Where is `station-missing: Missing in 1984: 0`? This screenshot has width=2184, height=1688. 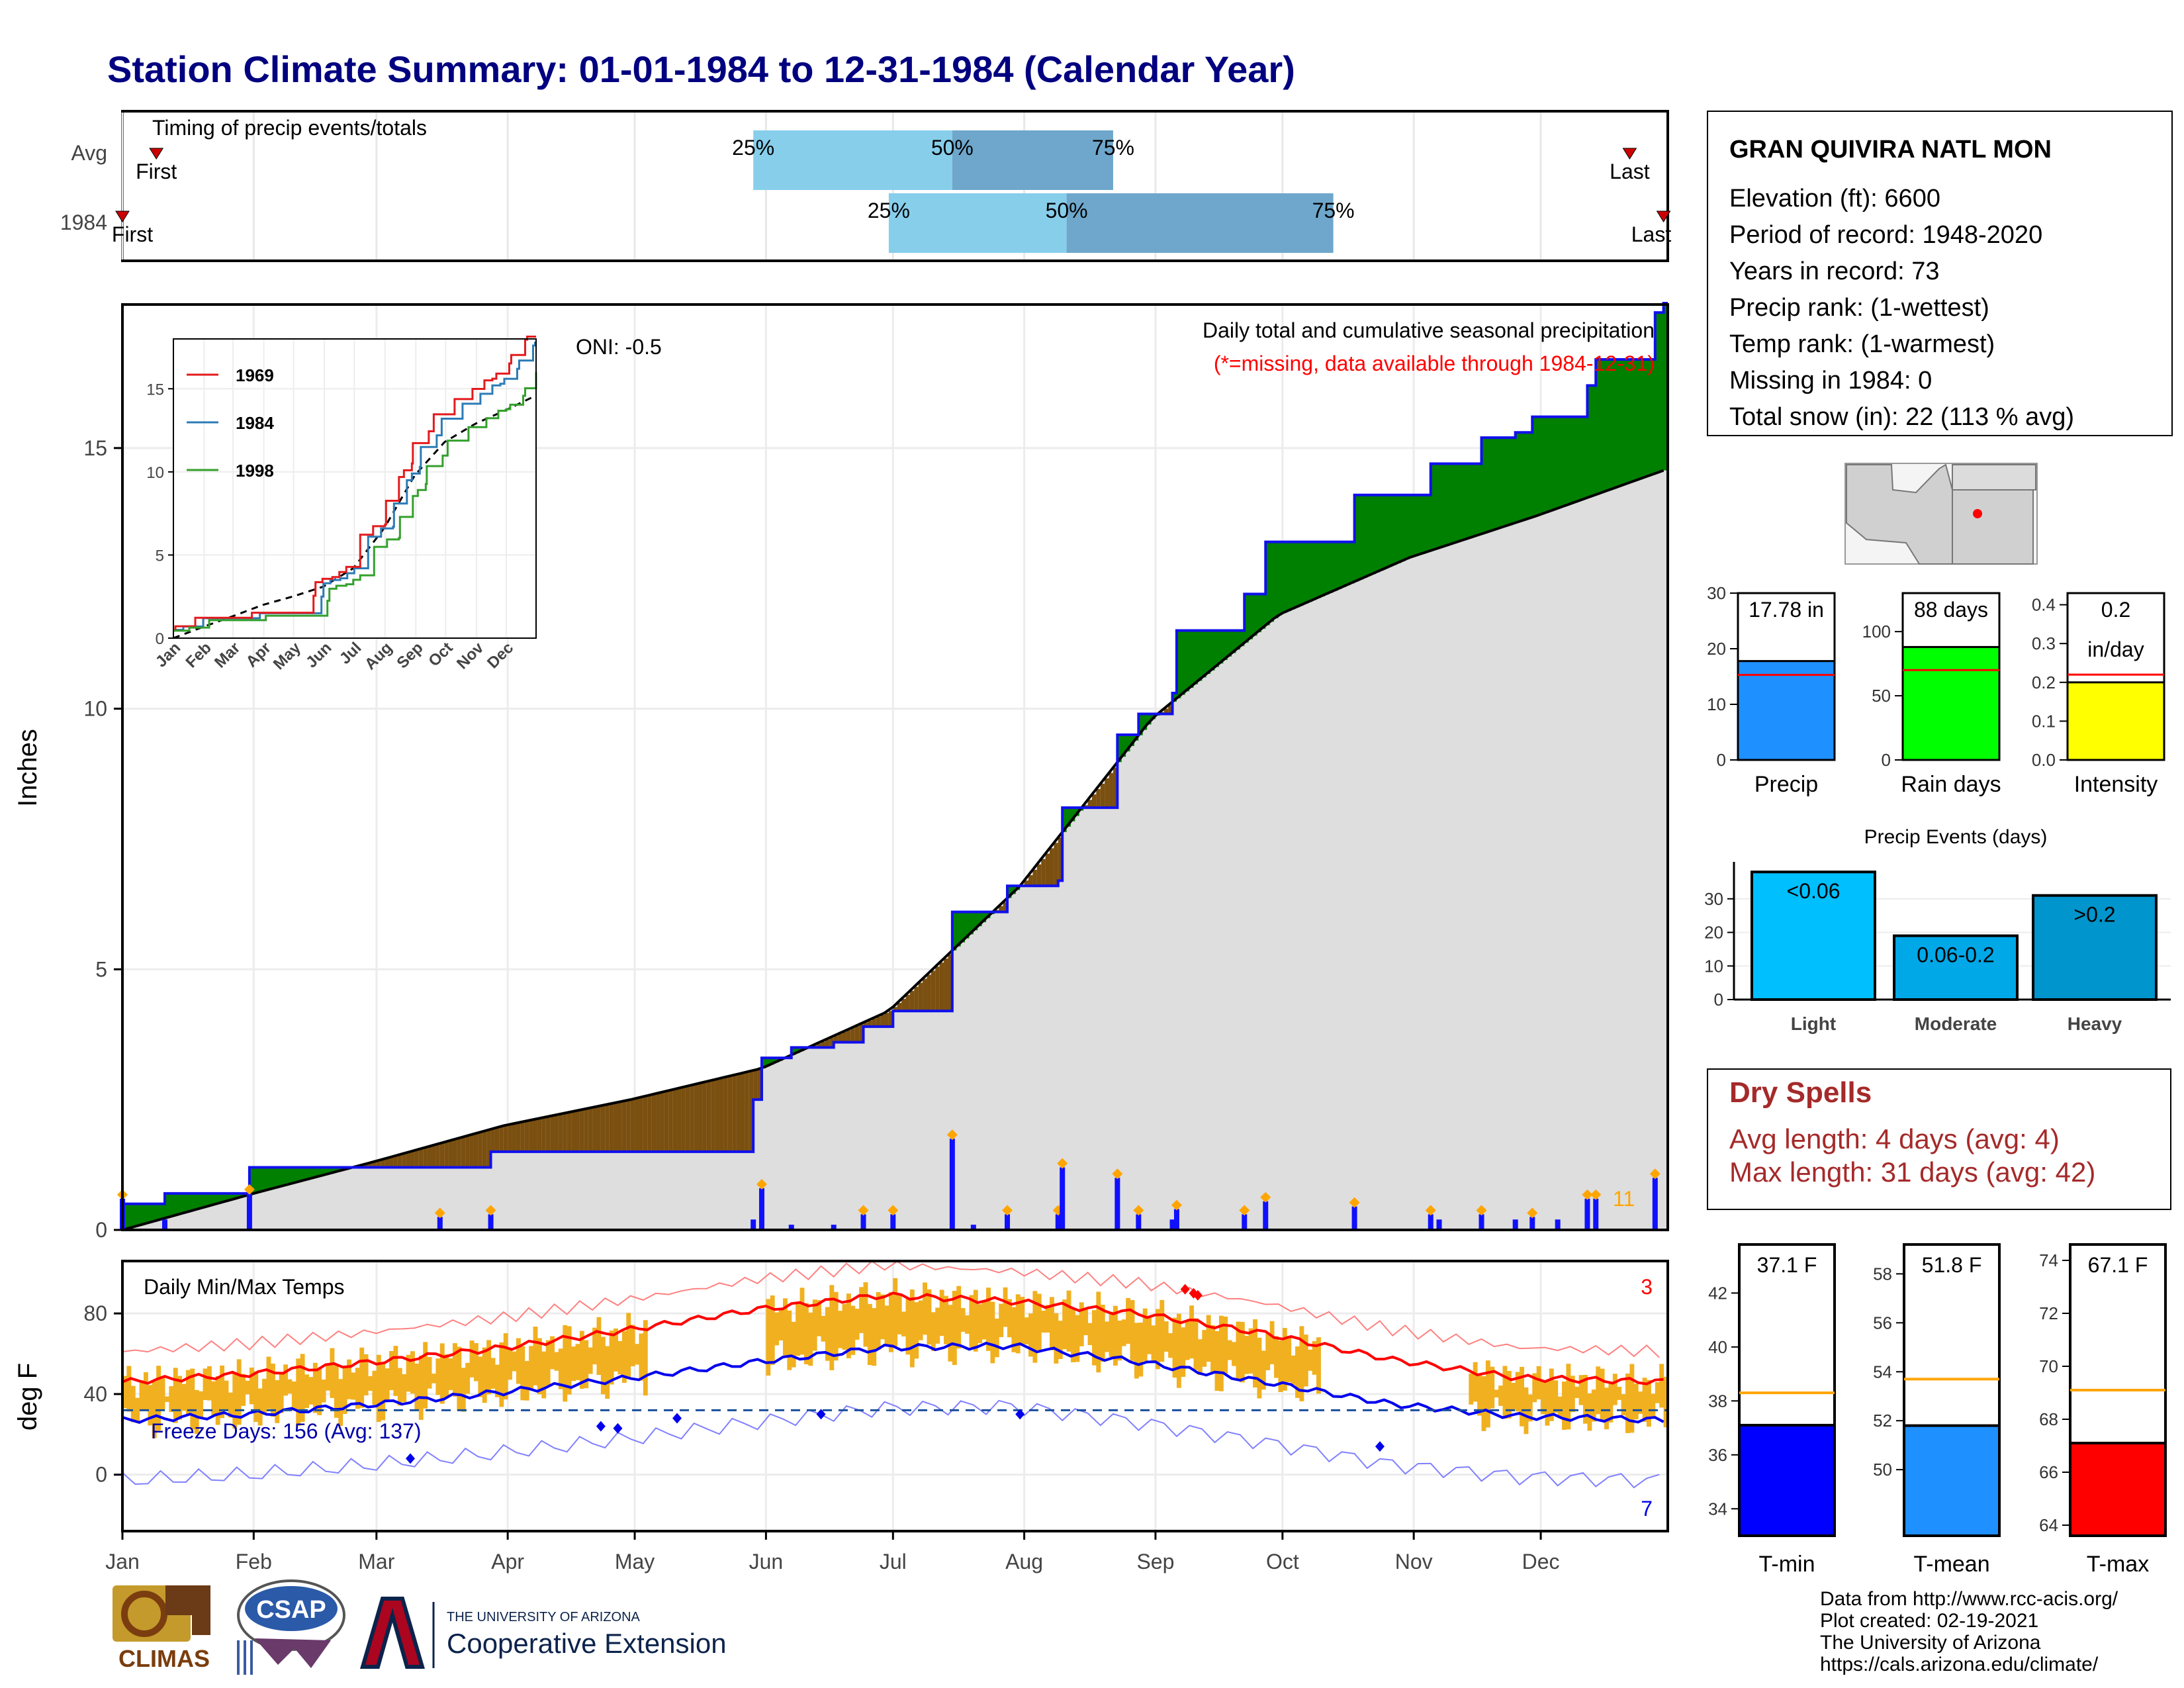
station-missing: Missing in 1984: 0 is located at coordinates (1831, 381).